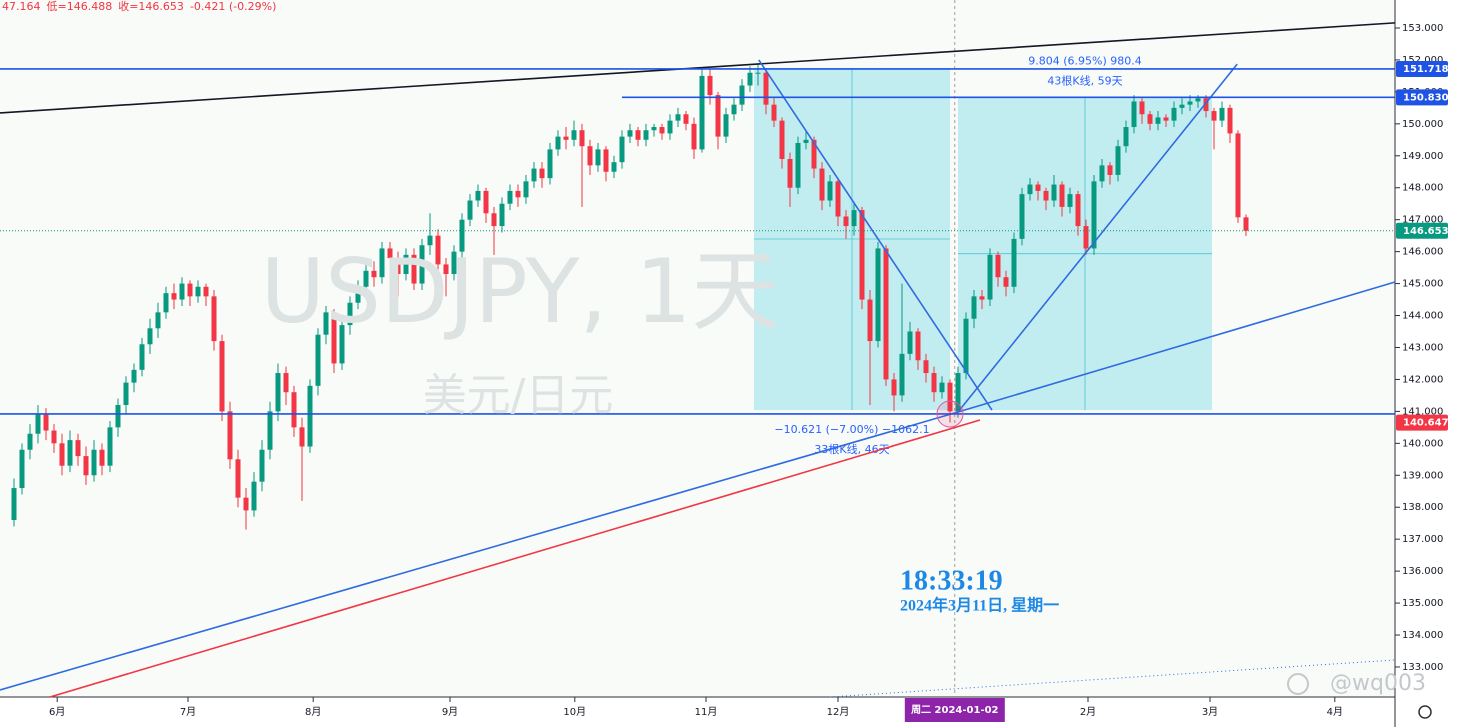 Image resolution: width=1459 pixels, height=727 pixels. I want to click on y-tick-label: 147.000, so click(1422, 220).